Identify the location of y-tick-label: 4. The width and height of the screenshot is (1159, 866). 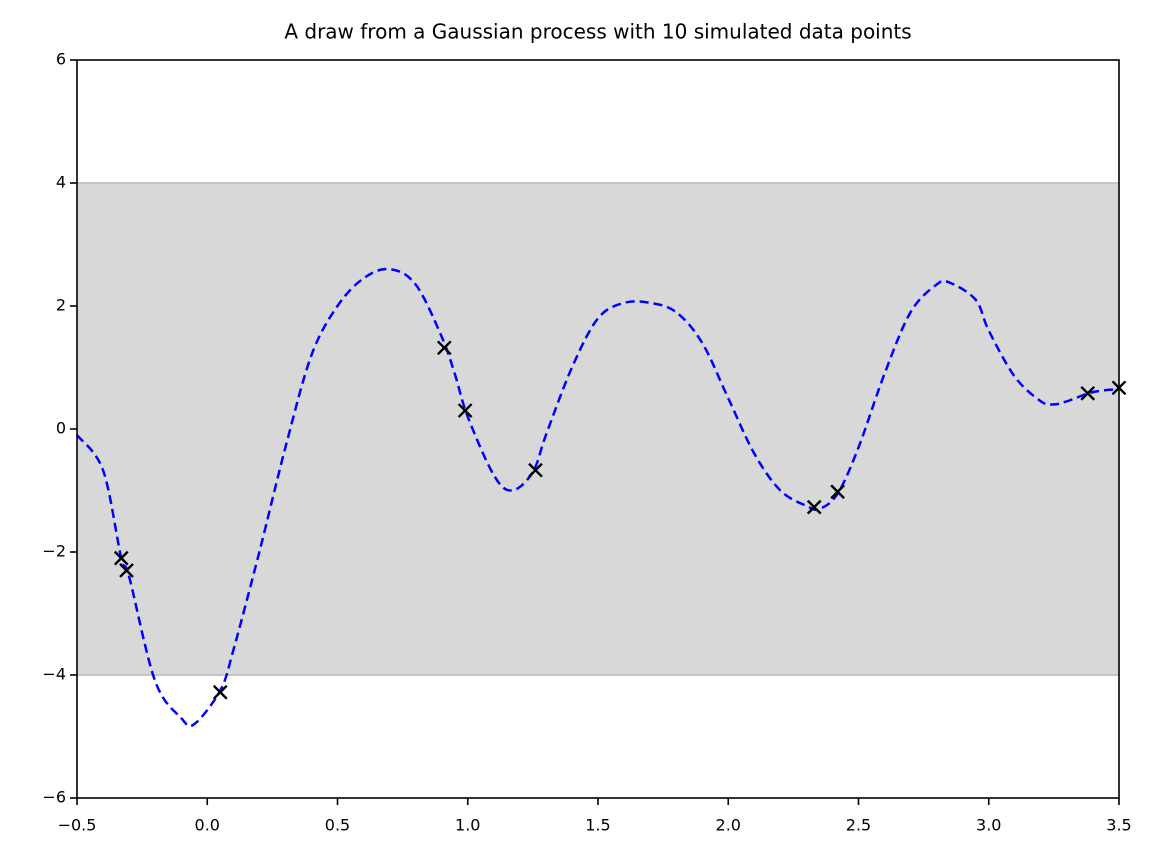
(61, 182).